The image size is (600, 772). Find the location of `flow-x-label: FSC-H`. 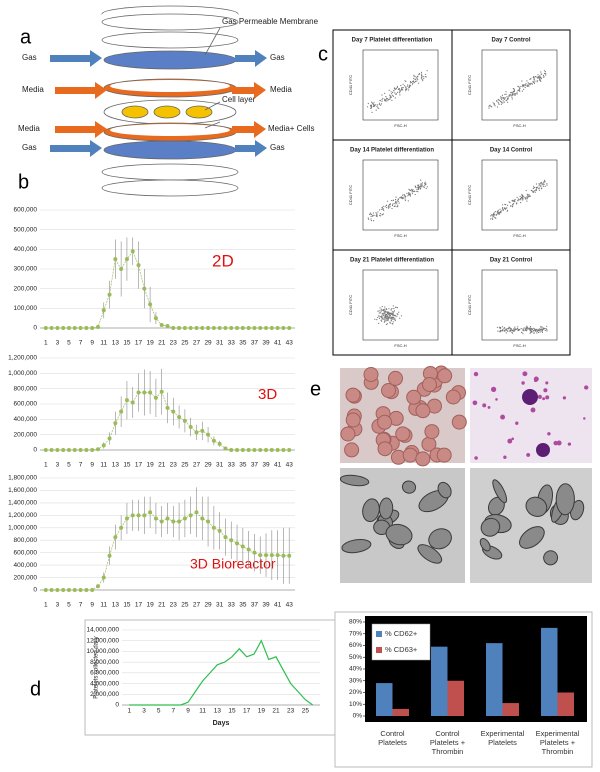

flow-x-label: FSC-H is located at coordinates (400, 125).